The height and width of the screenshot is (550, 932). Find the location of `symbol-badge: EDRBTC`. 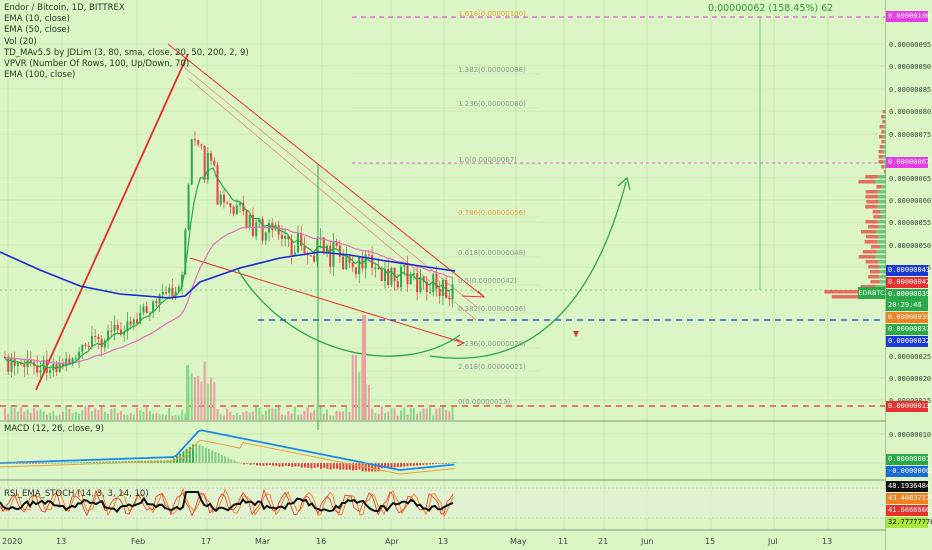

symbol-badge: EDRBTC is located at coordinates (871, 293).